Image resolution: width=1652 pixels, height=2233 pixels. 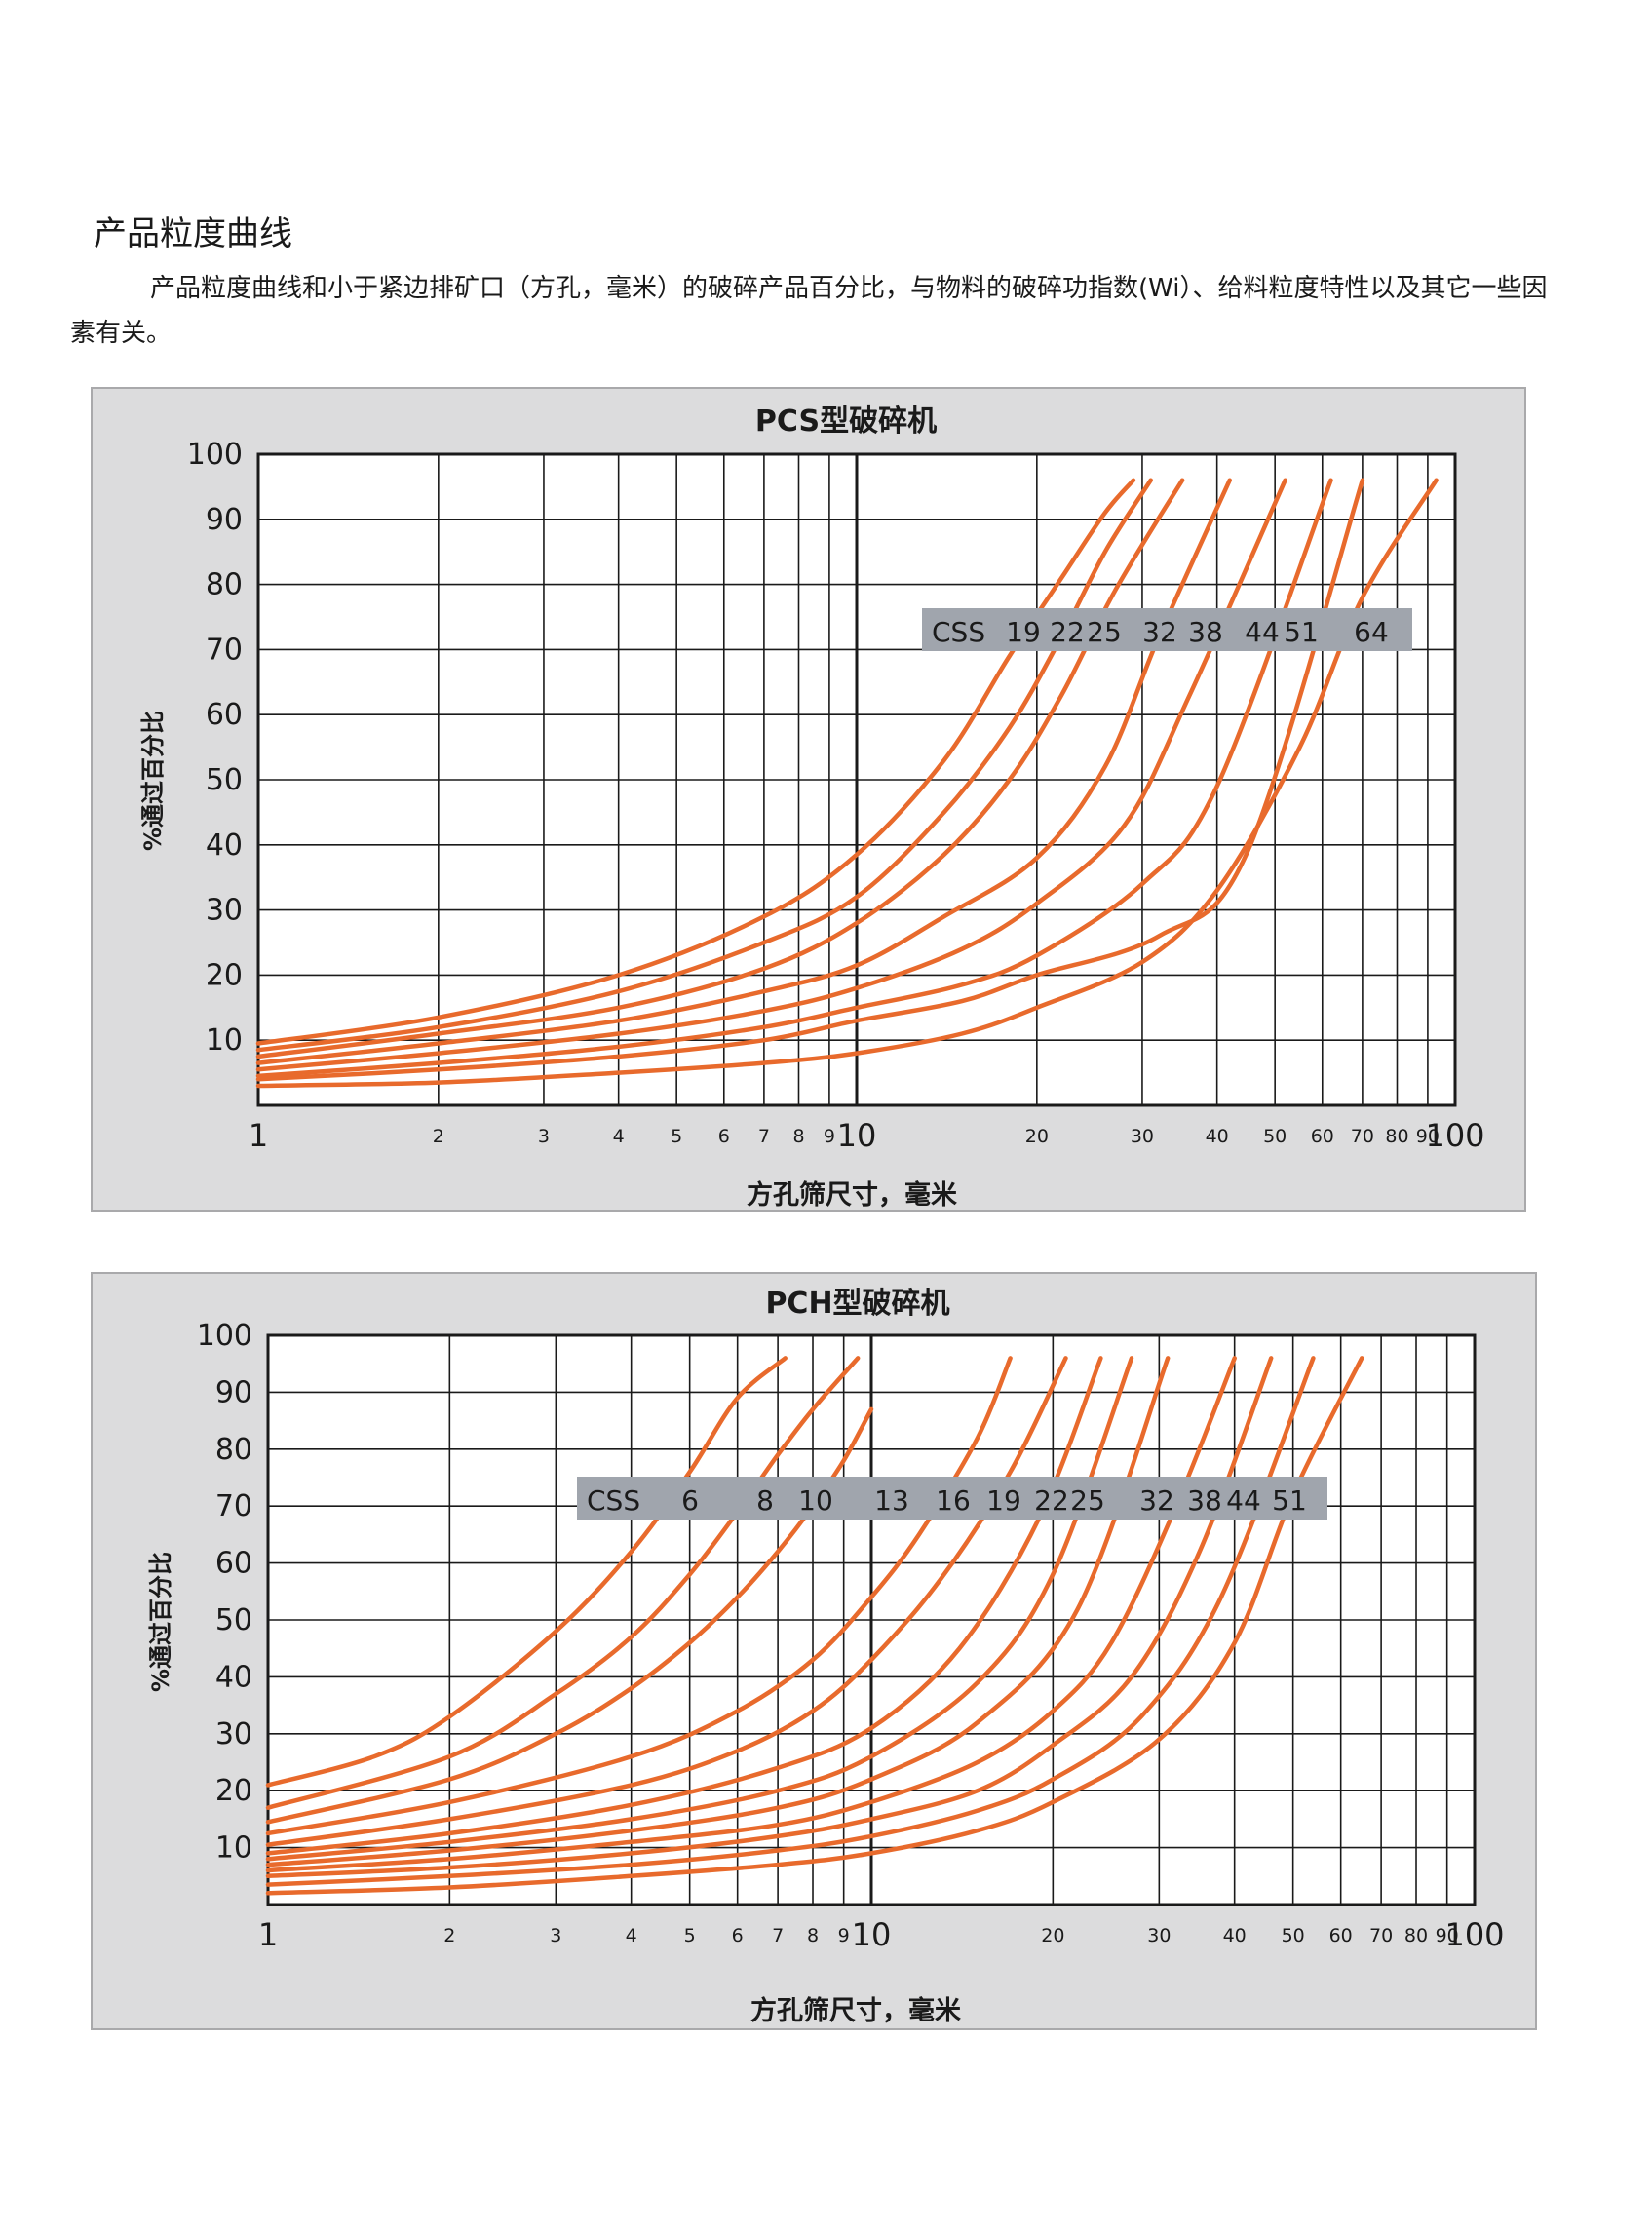 I want to click on x-tick-label: 4, so click(x=619, y=1136).